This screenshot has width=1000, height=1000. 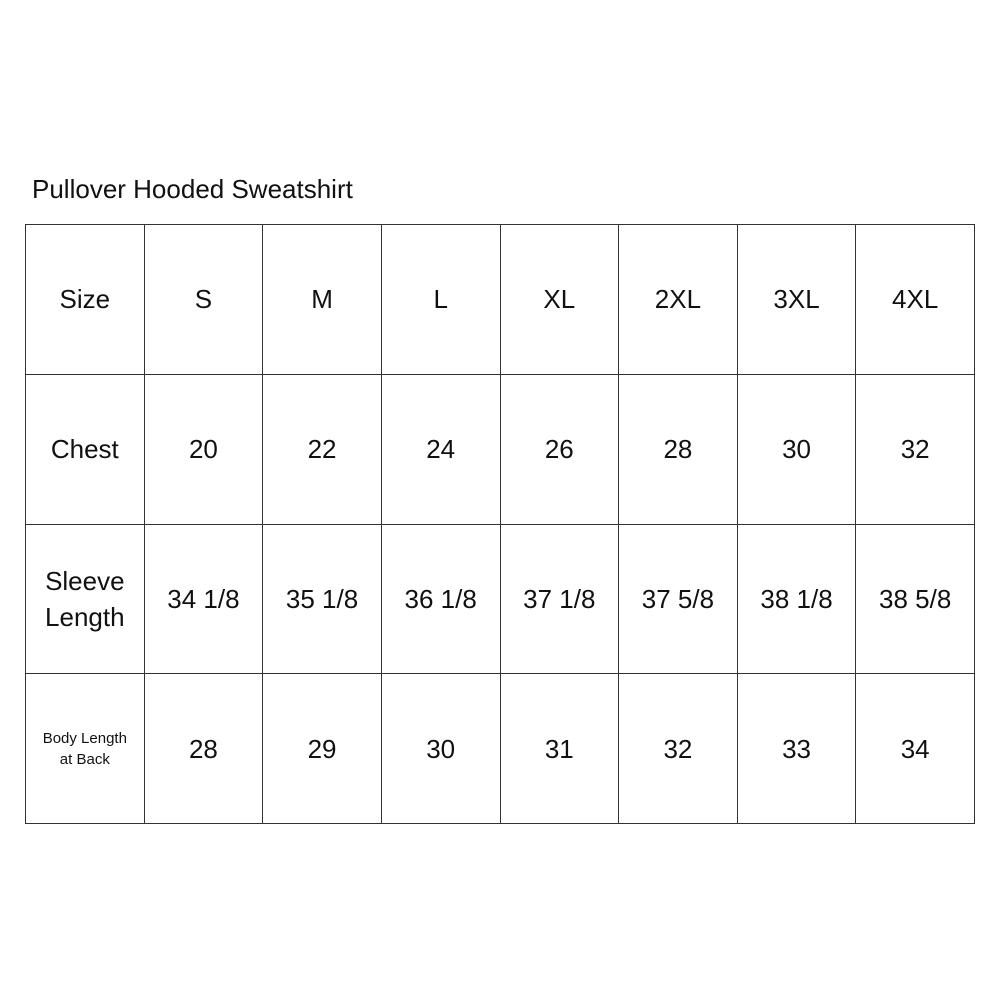 I want to click on table-cell: 31, so click(x=560, y=749).